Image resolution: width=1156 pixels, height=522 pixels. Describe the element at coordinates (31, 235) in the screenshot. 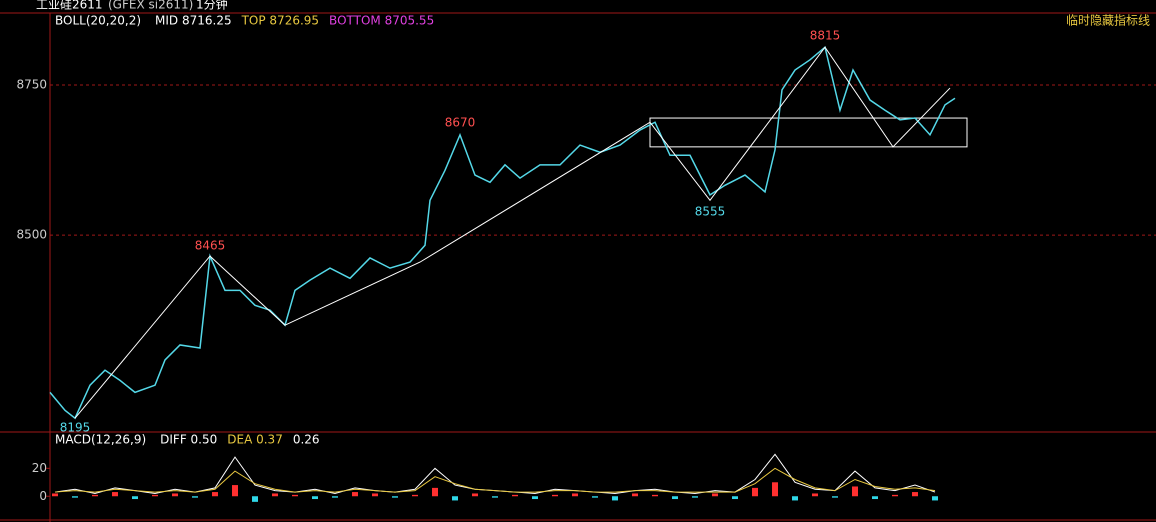

I see `y-tick-label: 8500` at that location.